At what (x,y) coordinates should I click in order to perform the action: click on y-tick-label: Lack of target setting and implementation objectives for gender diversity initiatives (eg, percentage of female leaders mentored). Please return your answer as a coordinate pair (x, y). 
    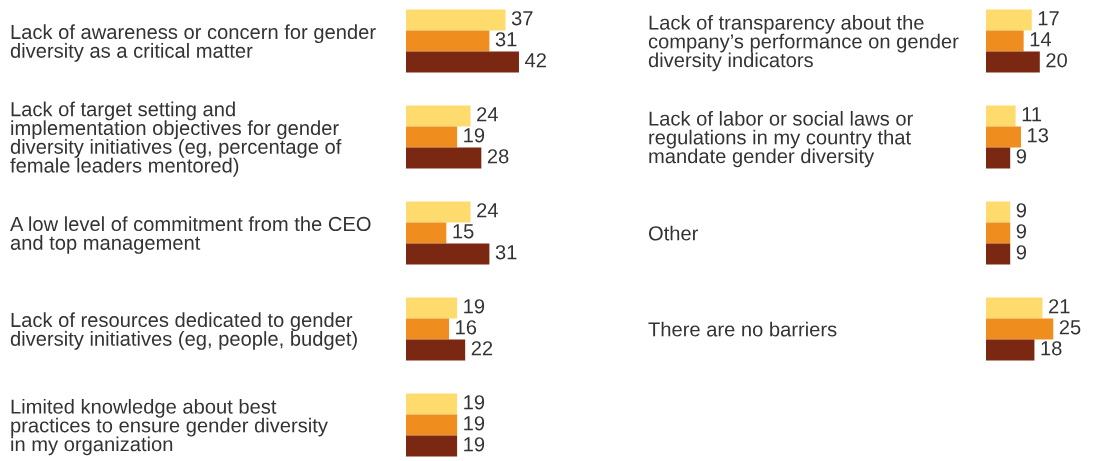
    Looking at the image, I should click on (176, 139).